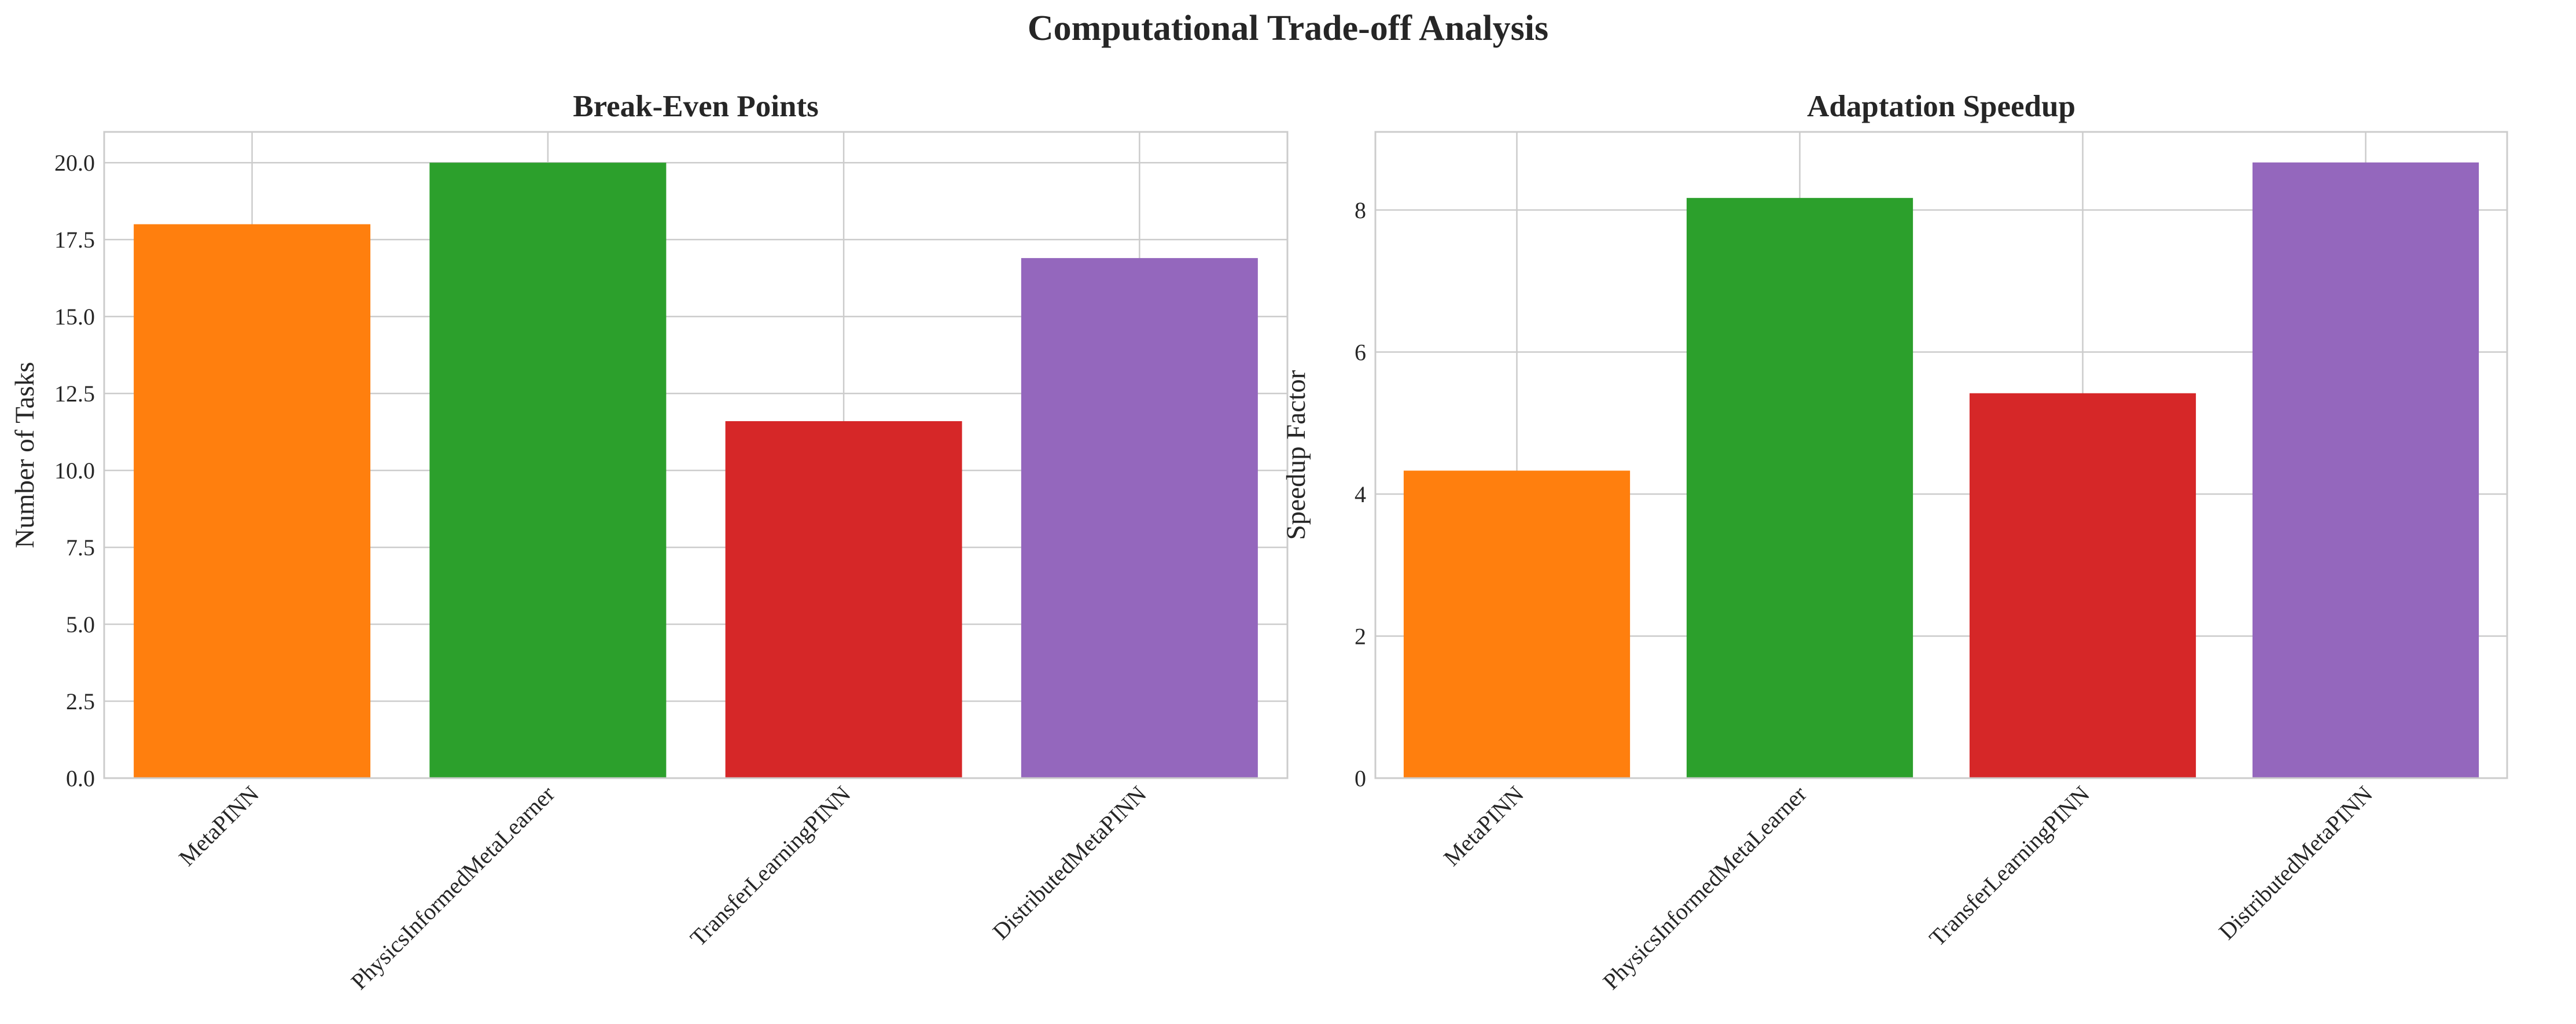 The width and height of the screenshot is (2576, 1024). What do you see at coordinates (80, 701) in the screenshot?
I see `y-tick-label: 2.5` at bounding box center [80, 701].